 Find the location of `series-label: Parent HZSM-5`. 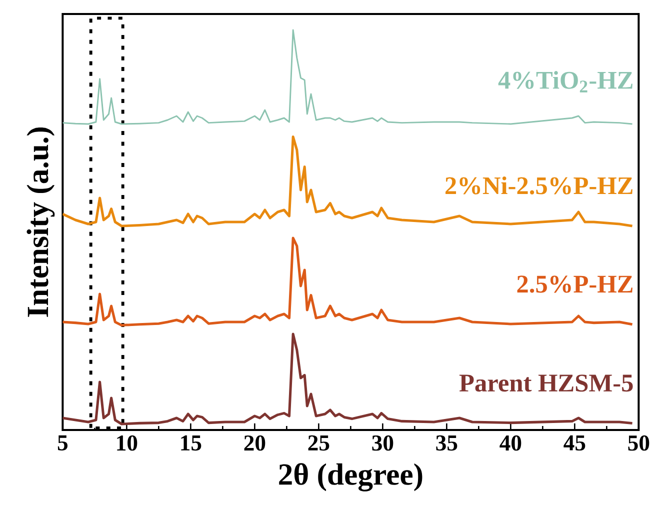

series-label: Parent HZSM-5 is located at coordinates (546, 383).